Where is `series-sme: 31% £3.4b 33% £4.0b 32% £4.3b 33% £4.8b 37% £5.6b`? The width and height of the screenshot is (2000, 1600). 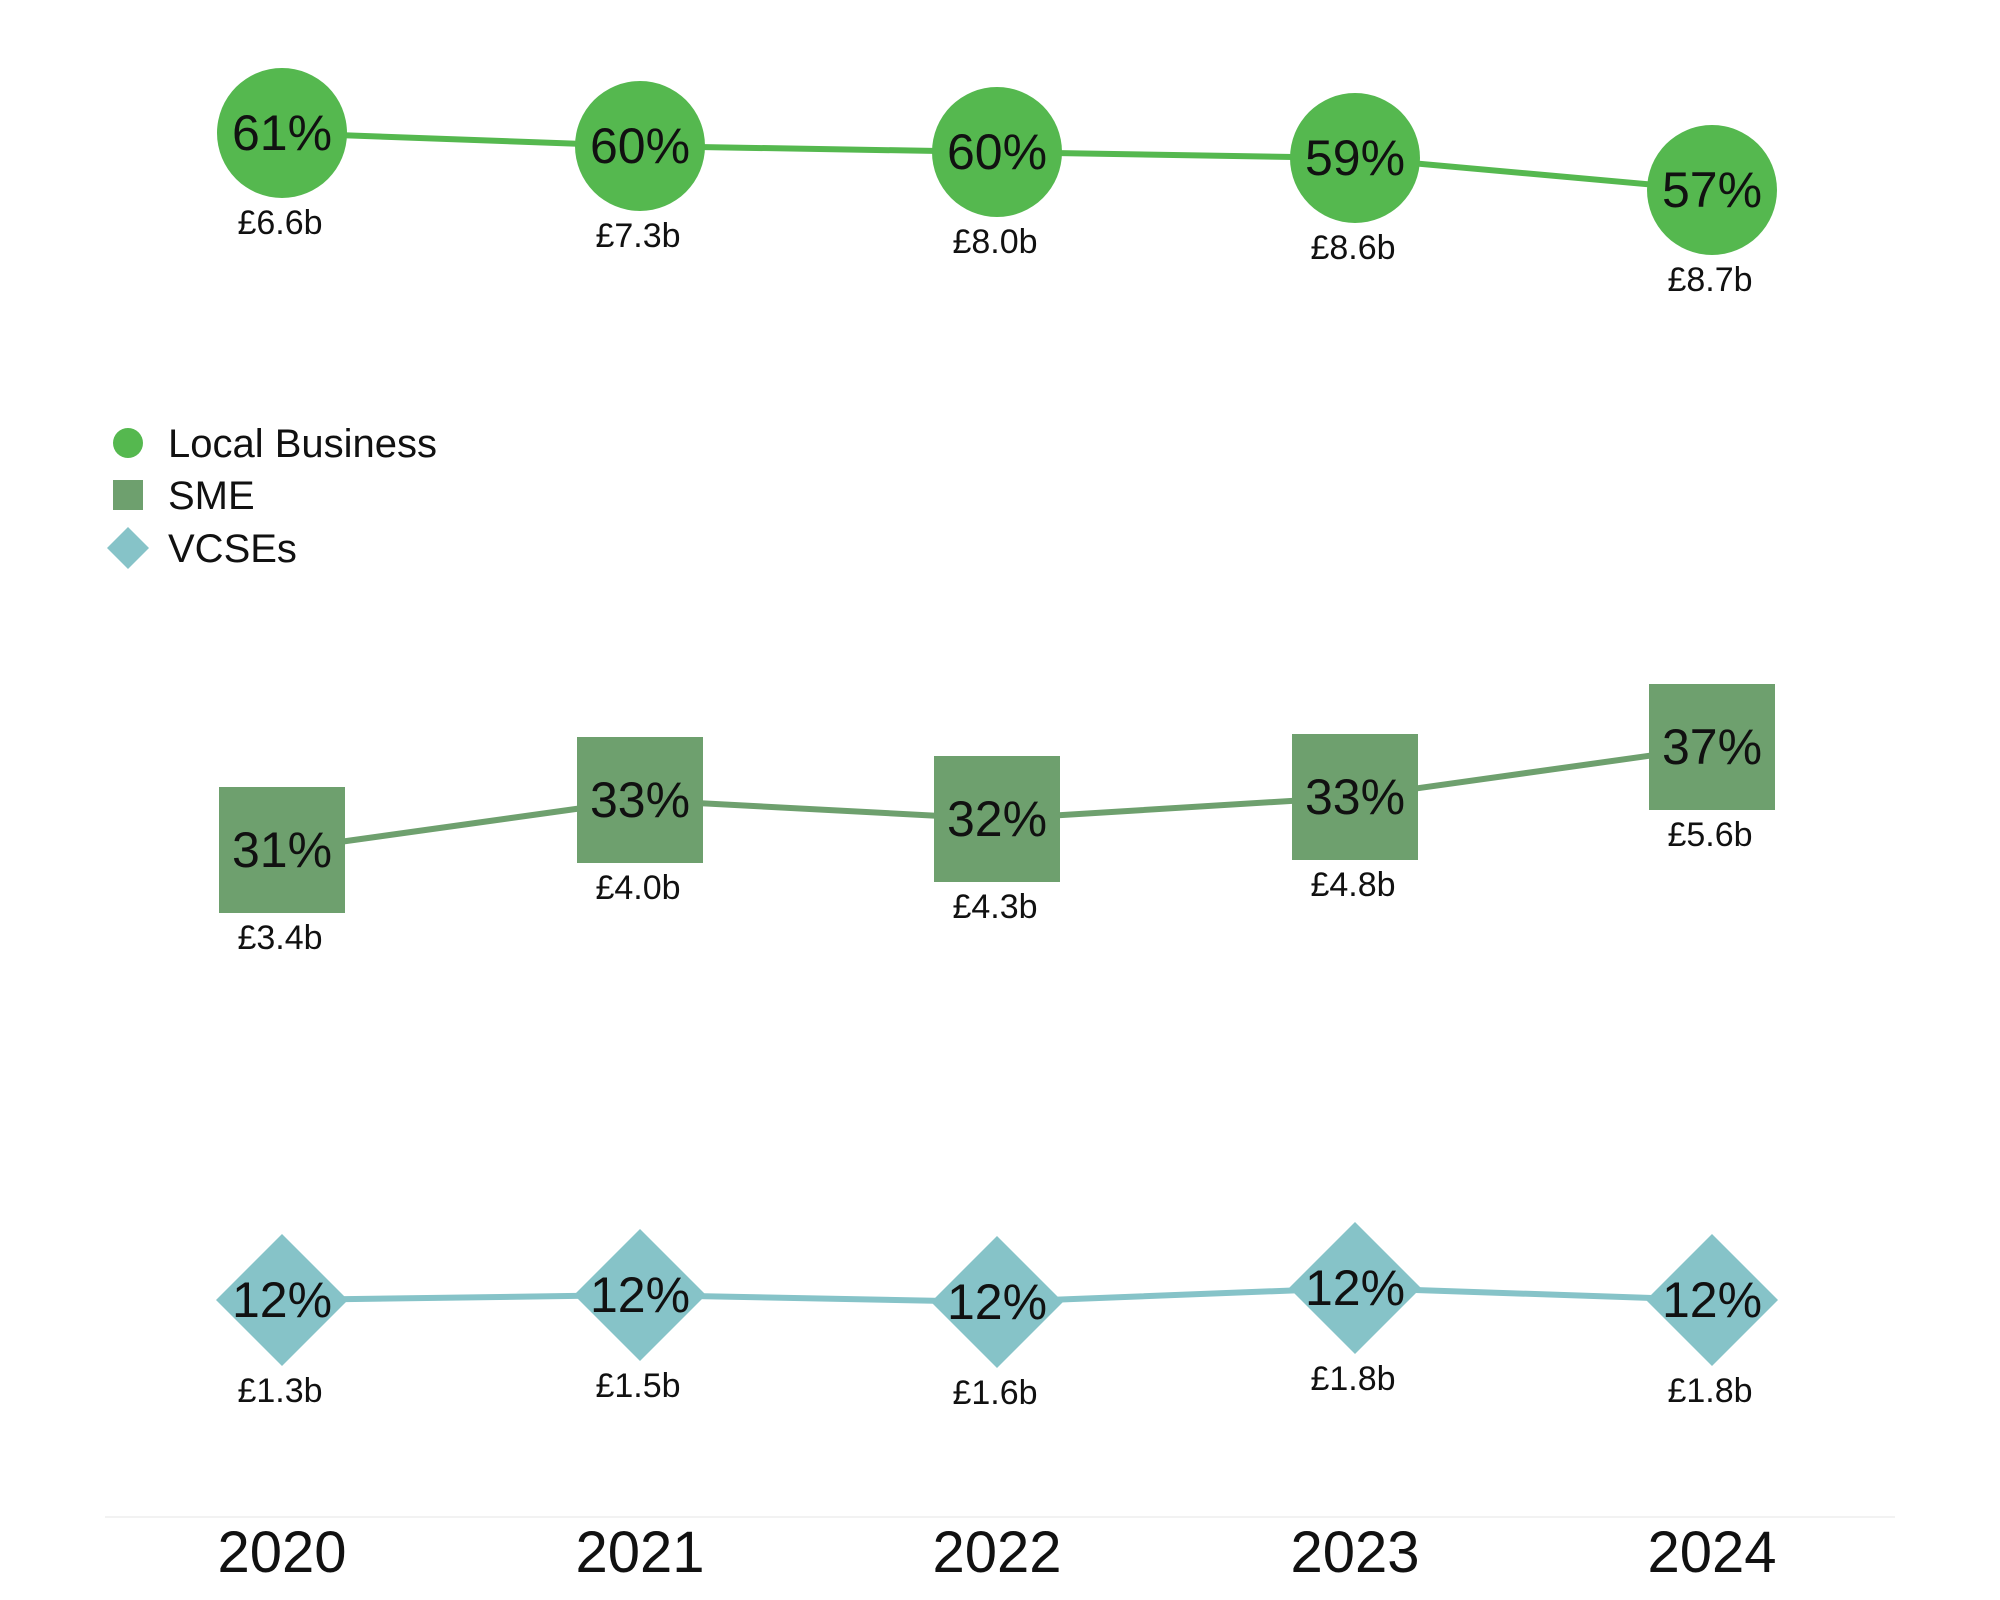 series-sme: 31% £3.4b 33% £4.0b 32% £4.3b 33% £4.8b 37% £5.6b is located at coordinates (997, 820).